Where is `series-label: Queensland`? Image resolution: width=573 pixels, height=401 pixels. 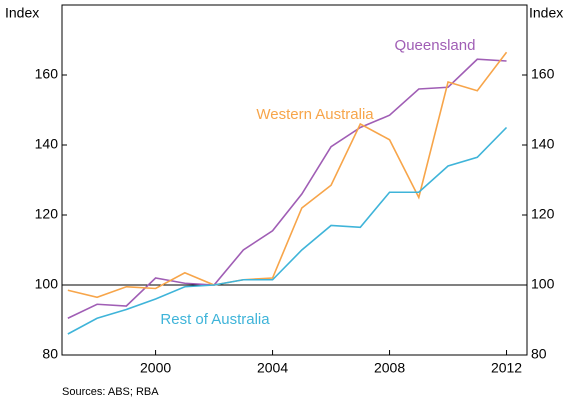
series-label: Queensland is located at coordinates (435, 45).